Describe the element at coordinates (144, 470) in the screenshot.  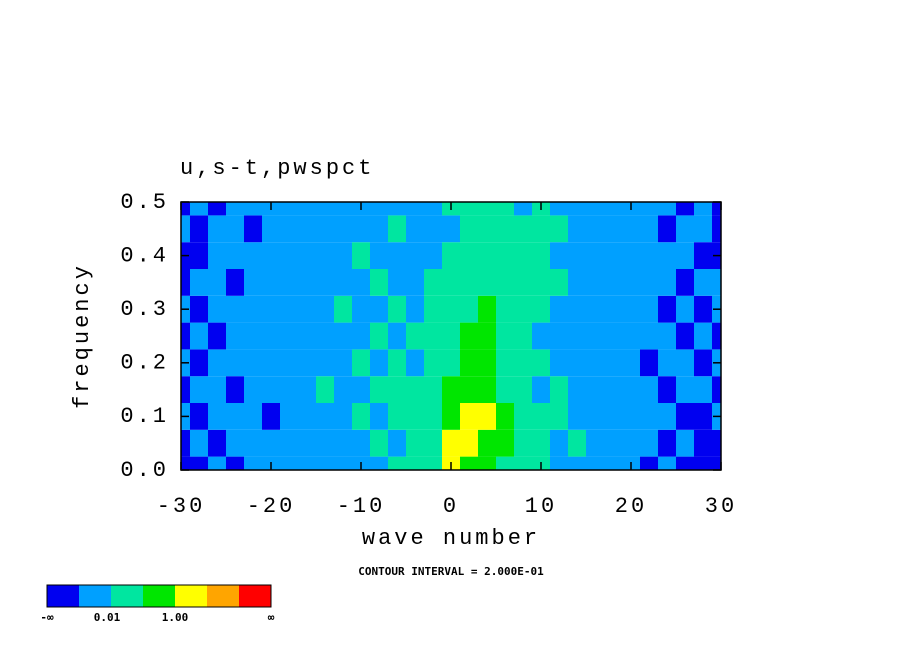
I see `y-tick-label: 0.0` at that location.